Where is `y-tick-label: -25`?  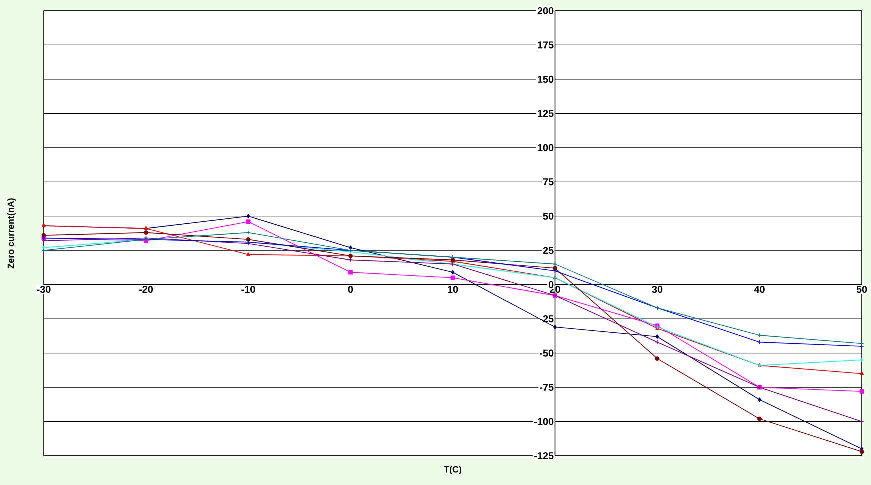
y-tick-label: -25 is located at coordinates (547, 319).